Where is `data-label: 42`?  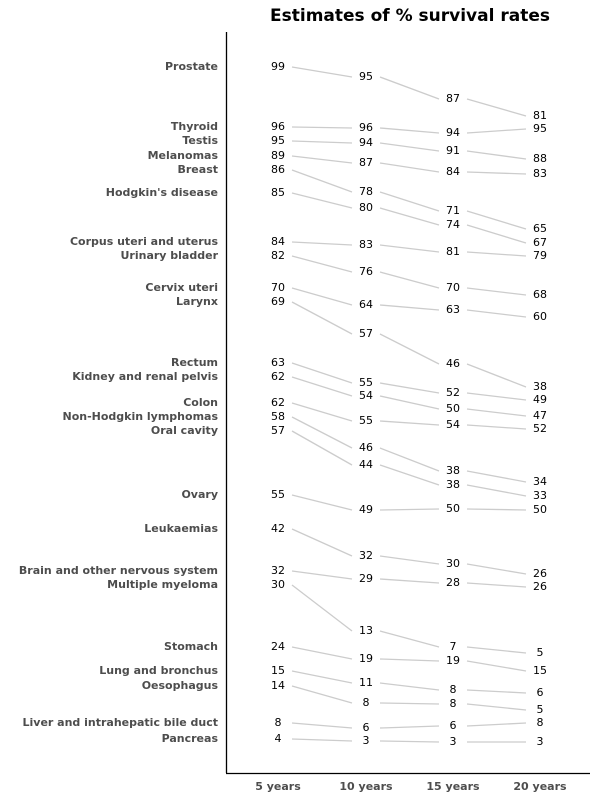
data-label: 42 is located at coordinates (278, 528).